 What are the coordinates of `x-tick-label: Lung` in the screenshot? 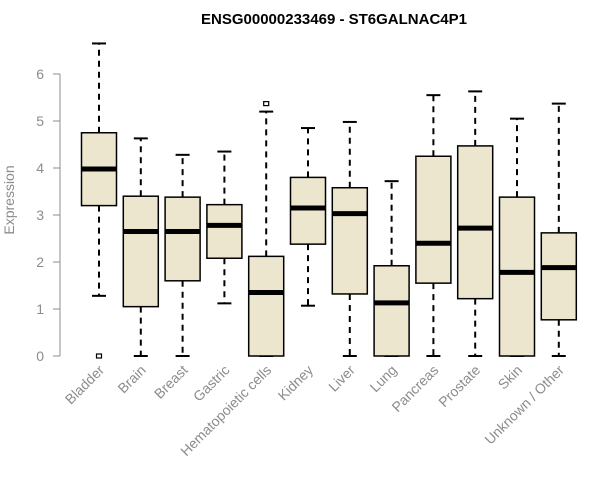 It's located at (382, 378).